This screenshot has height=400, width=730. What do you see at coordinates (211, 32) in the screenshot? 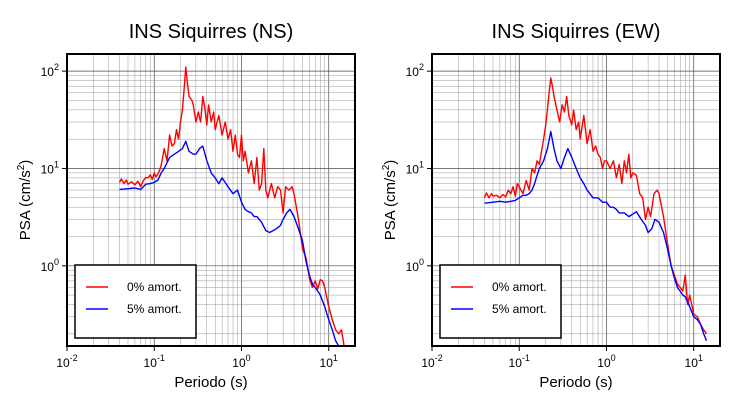
I see `chart-title: INS Siquirres (NS)` at bounding box center [211, 32].